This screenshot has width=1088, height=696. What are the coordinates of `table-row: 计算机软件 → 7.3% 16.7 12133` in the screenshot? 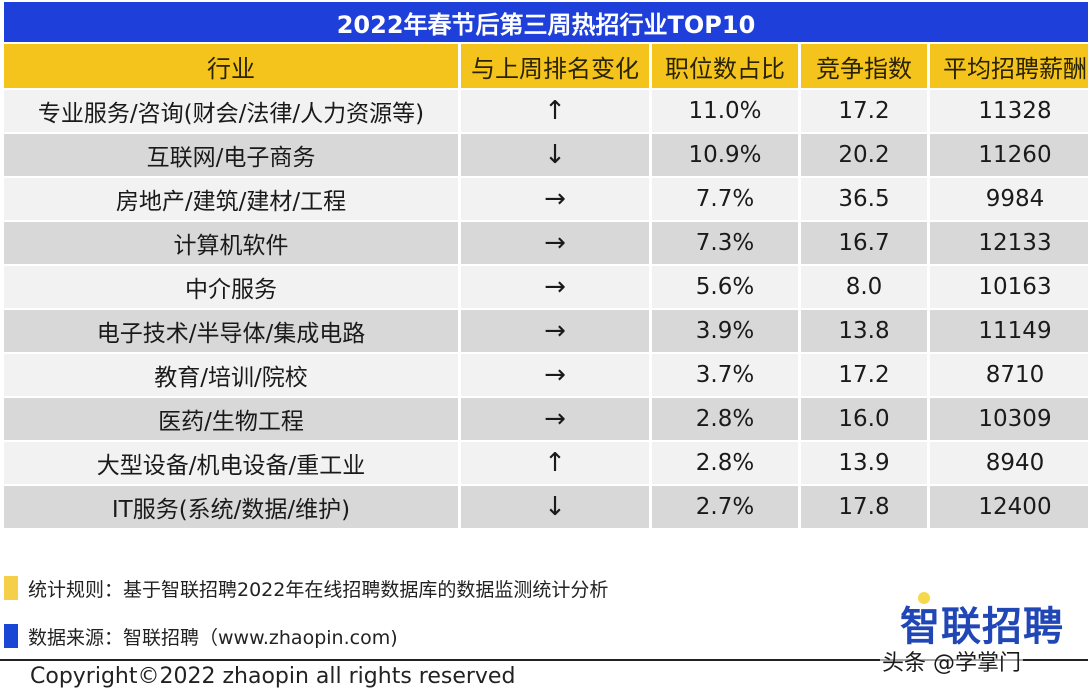 It's located at (546, 242).